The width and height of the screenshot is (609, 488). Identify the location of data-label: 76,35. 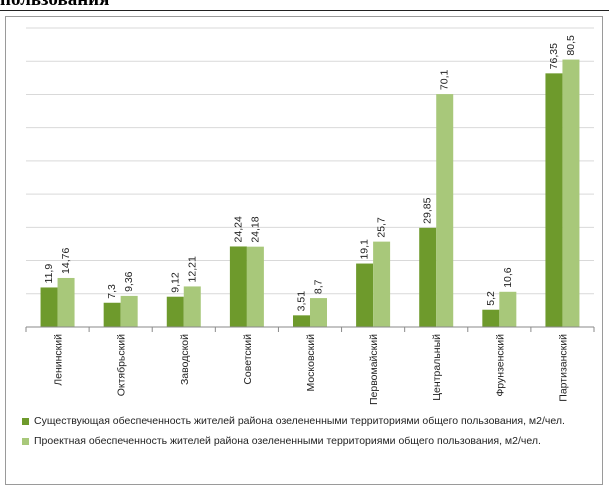
(554, 56).